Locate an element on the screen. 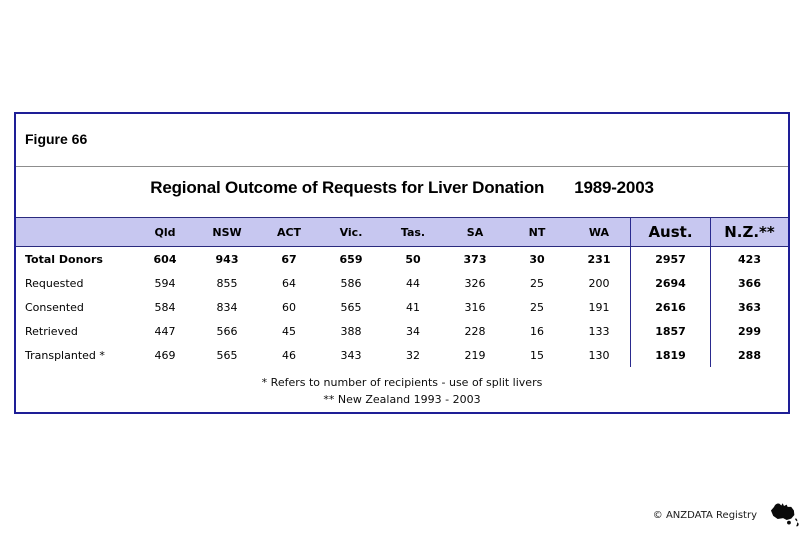 Image resolution: width=810 pixels, height=540 pixels. table-cell: 326 is located at coordinates (475, 283).